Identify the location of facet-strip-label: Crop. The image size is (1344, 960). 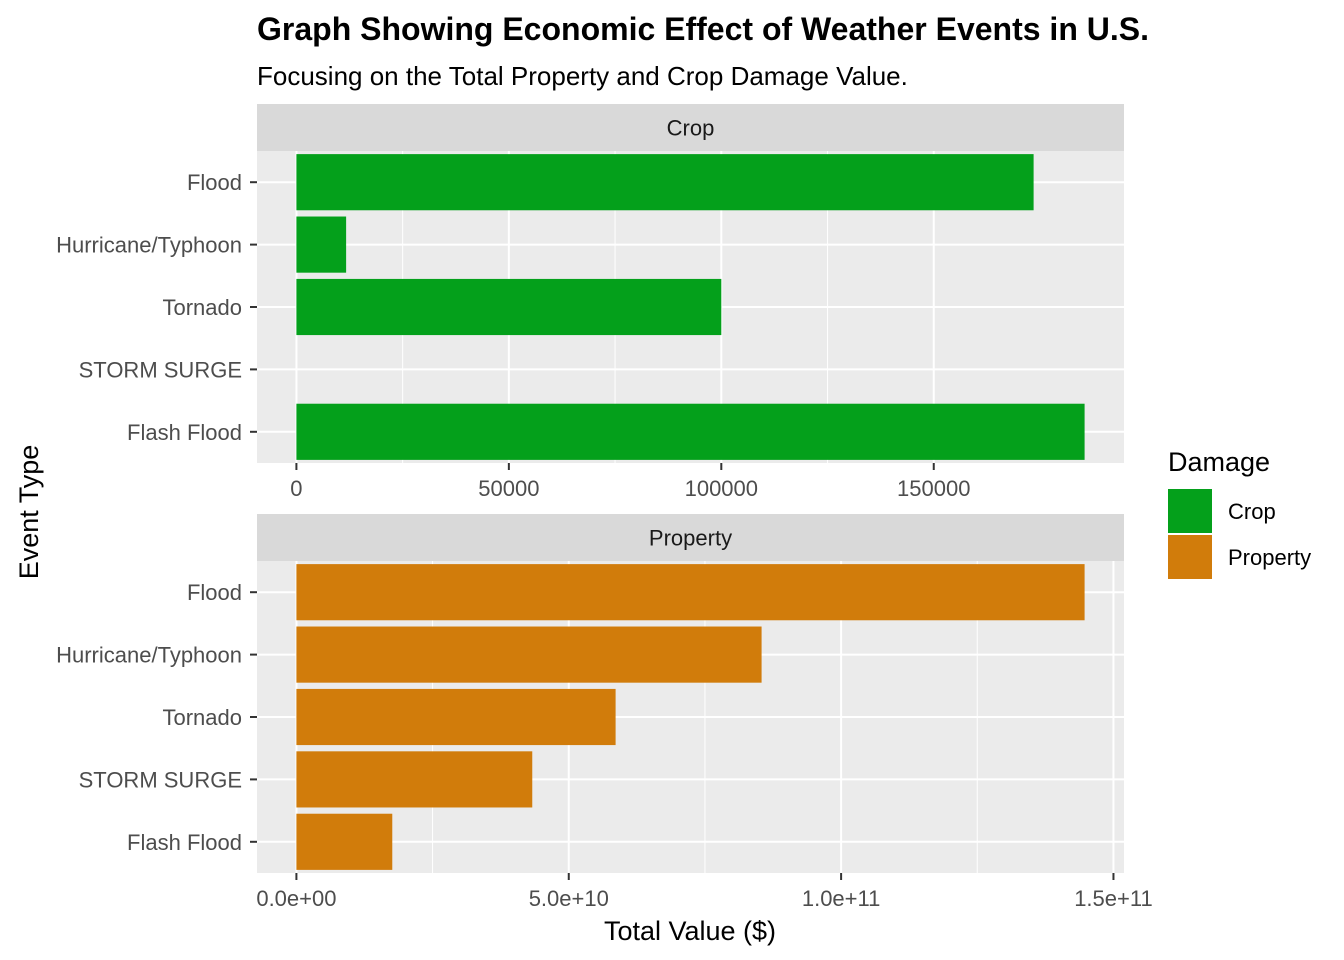
(691, 128).